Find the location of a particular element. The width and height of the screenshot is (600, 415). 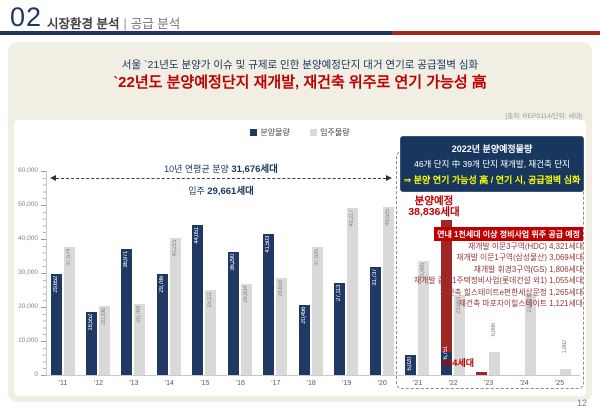

info-box-line2: 46개 단지 中 39개 단지 재개발, 재건축 단지 is located at coordinates (492, 164).